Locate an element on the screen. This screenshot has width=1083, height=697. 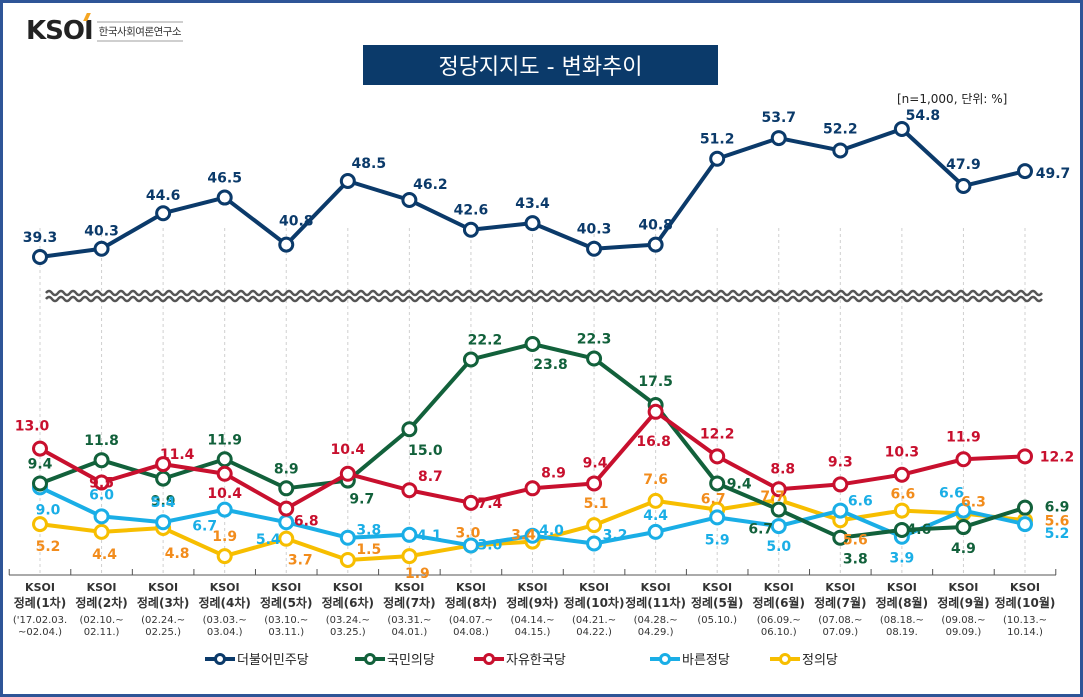
data-label-jayu: 7.4 is located at coordinates (490, 504).